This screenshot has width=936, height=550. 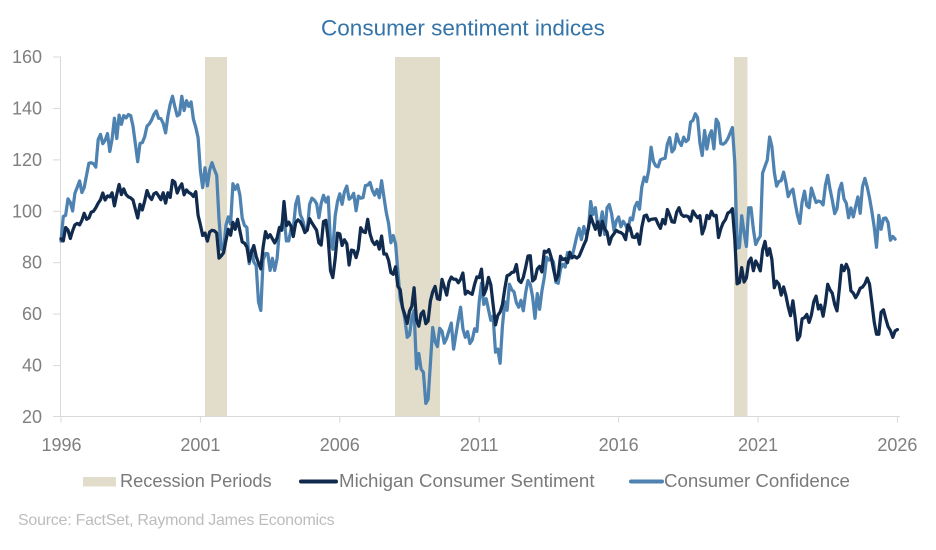 I want to click on svg-text: 60, so click(x=32, y=314).